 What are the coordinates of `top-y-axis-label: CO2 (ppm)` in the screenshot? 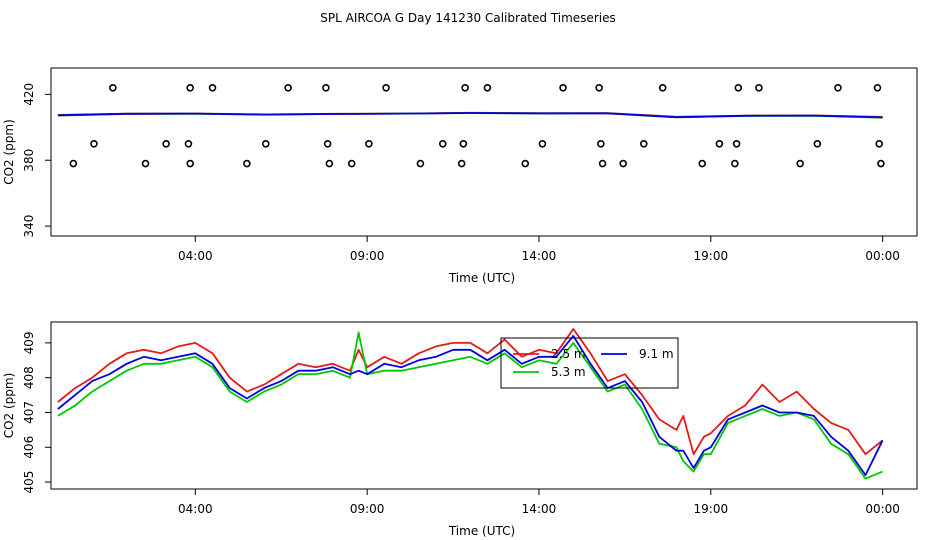 It's located at (9, 152).